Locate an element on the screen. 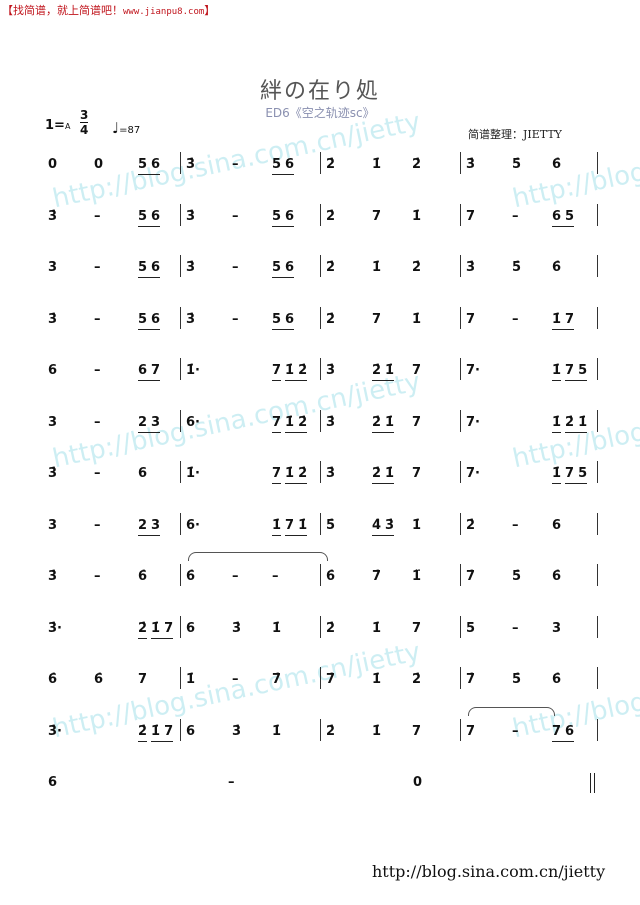 The image size is (640, 905). beamed-group: 1̇ 2̇ is located at coordinates (296, 475).